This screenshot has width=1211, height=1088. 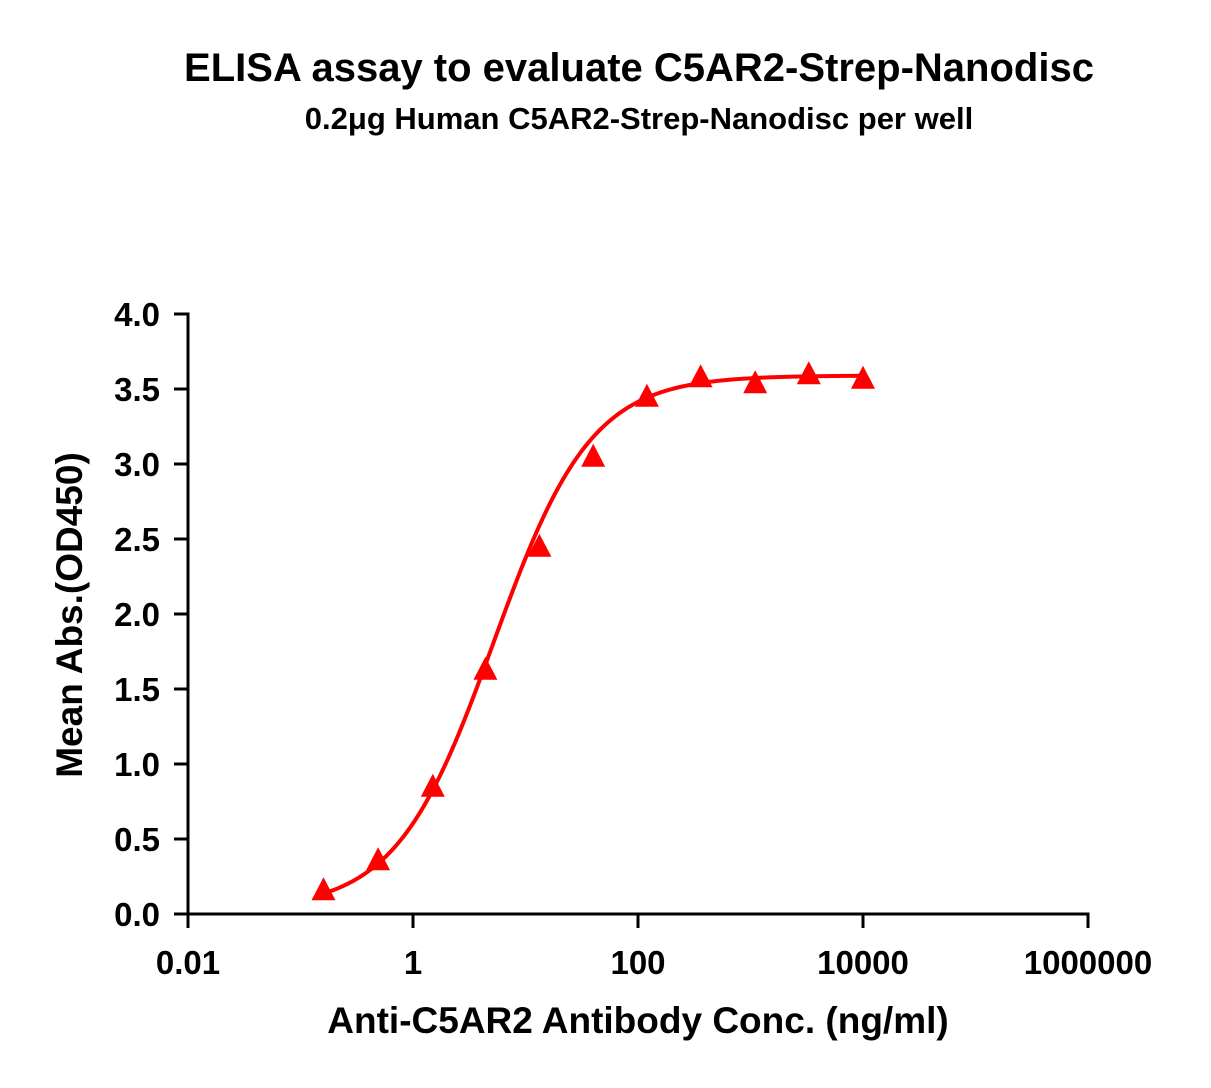 What do you see at coordinates (1088, 962) in the screenshot?
I see `x-tick-label: 1000000` at bounding box center [1088, 962].